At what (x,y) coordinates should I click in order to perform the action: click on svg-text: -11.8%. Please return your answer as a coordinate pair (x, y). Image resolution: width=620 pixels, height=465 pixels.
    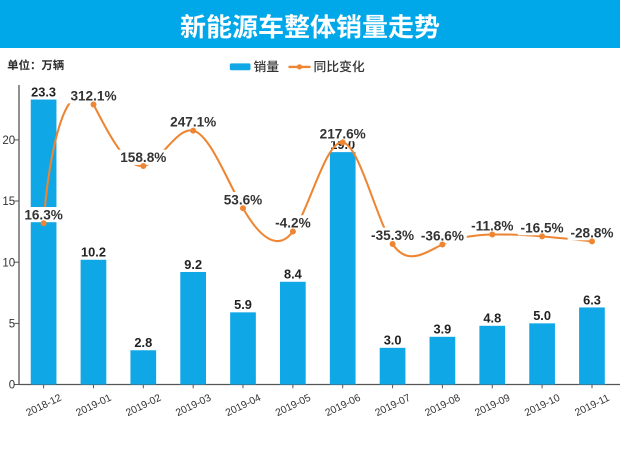
    Looking at the image, I should click on (492, 226).